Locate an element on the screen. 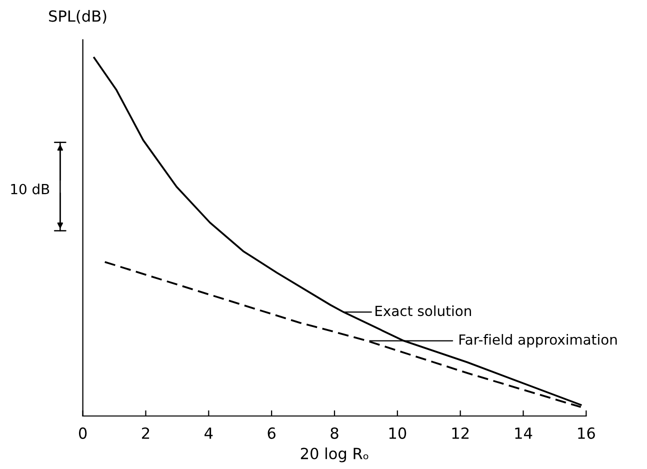  annotation: Far-field approximation is located at coordinates (538, 341).